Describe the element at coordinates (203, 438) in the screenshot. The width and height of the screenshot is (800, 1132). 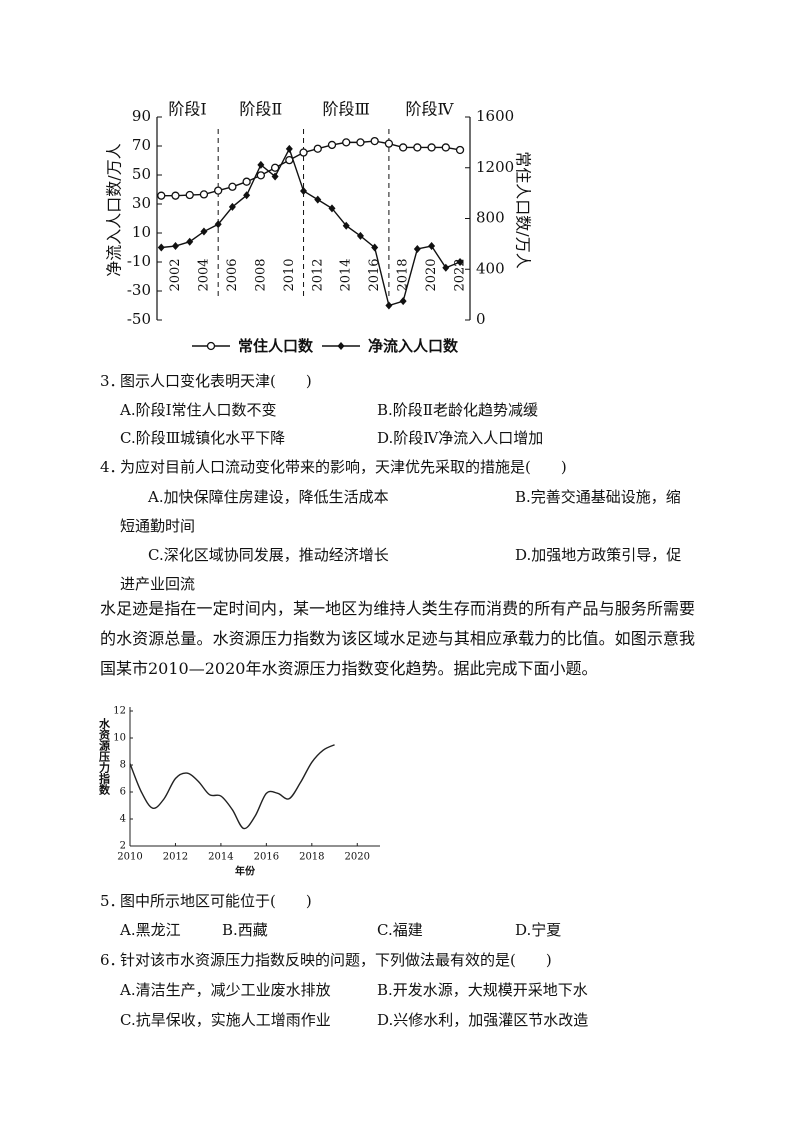
I see `option: C.阶段Ⅲ城镇化水平下降` at that location.